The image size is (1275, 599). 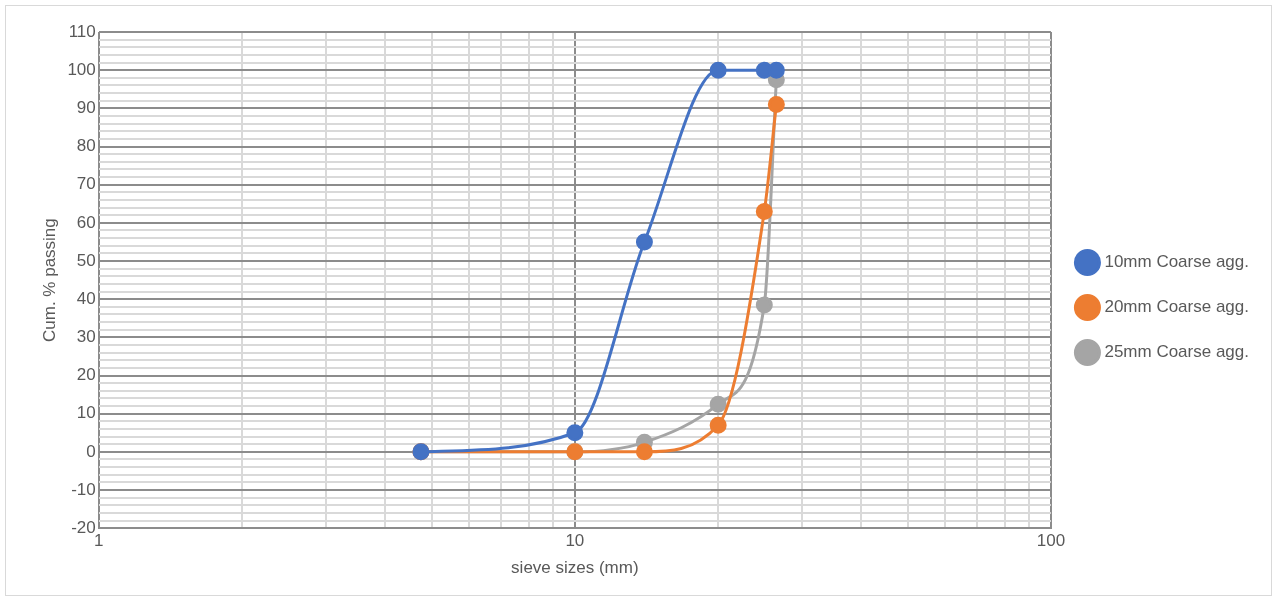 I want to click on y-tick-label: 0, so click(x=91, y=451).